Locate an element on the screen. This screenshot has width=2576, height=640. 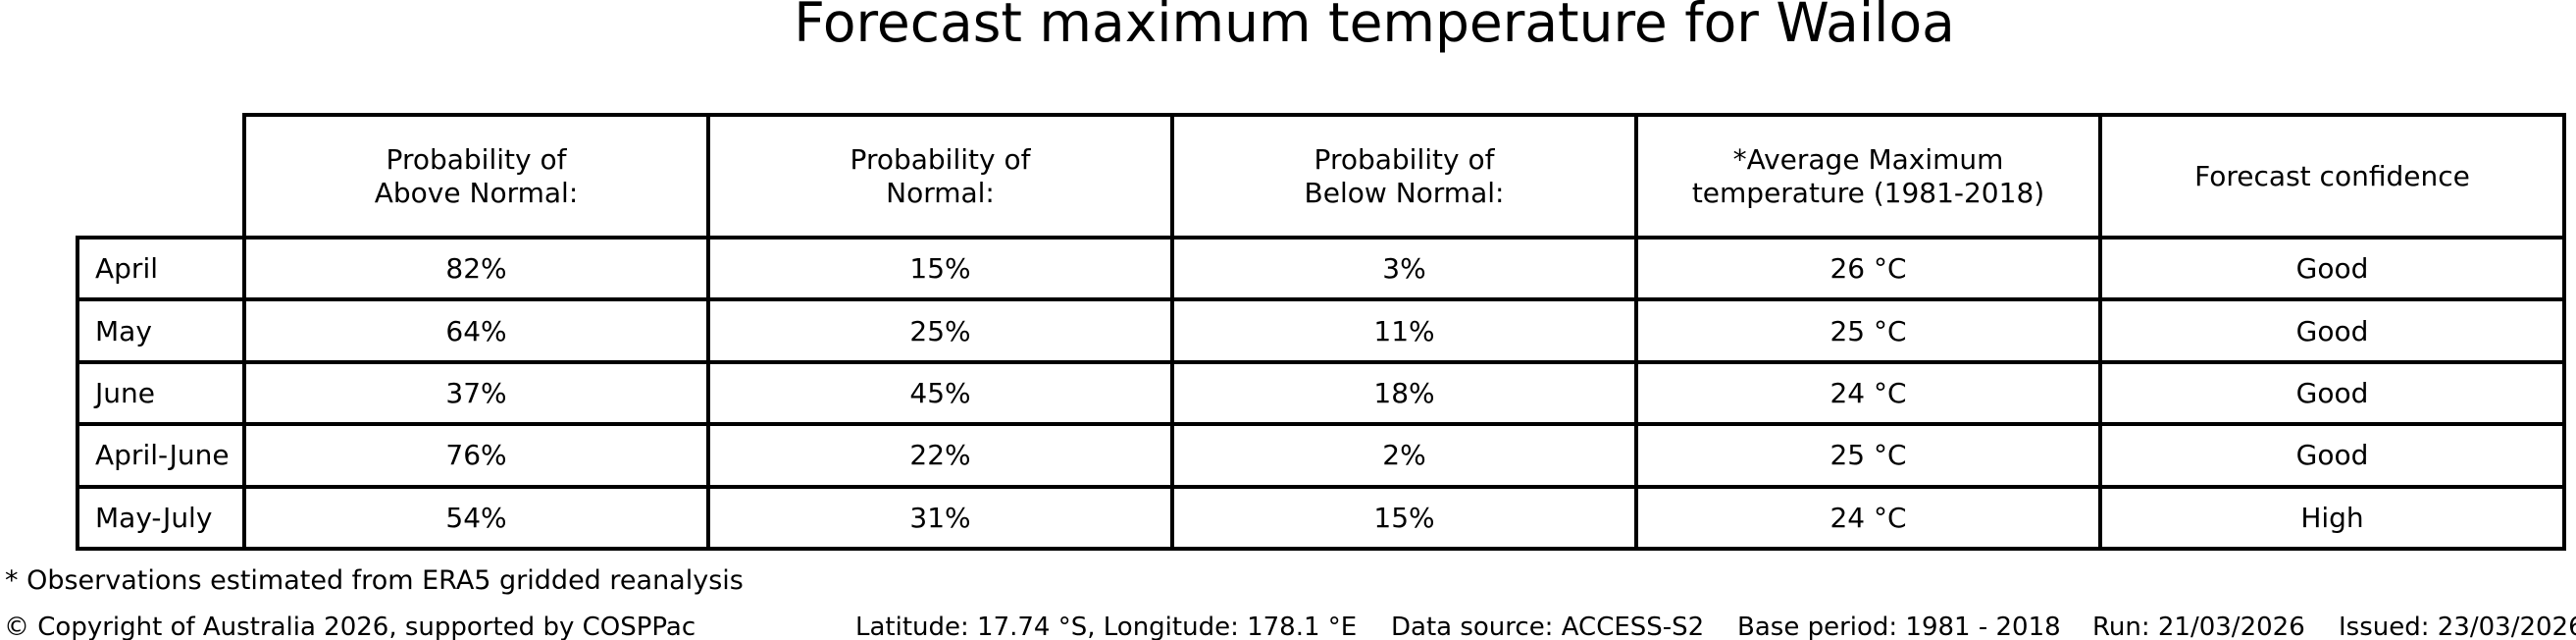
col-header-forecast-confidence: Forecast confidence is located at coordinates (2332, 177).